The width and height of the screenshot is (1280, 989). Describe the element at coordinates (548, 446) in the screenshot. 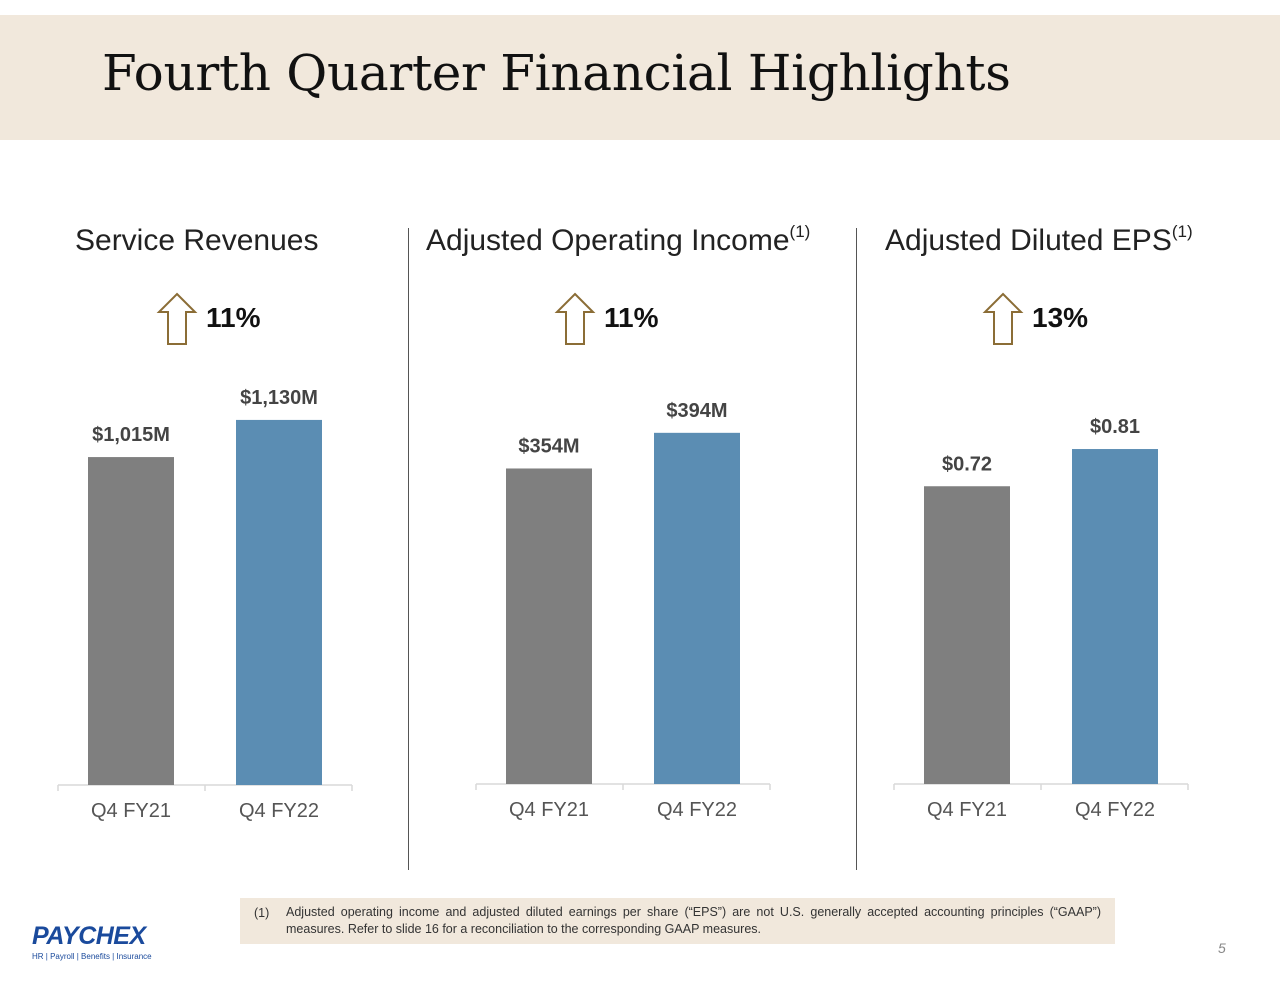

I see `data-label: $354M` at that location.